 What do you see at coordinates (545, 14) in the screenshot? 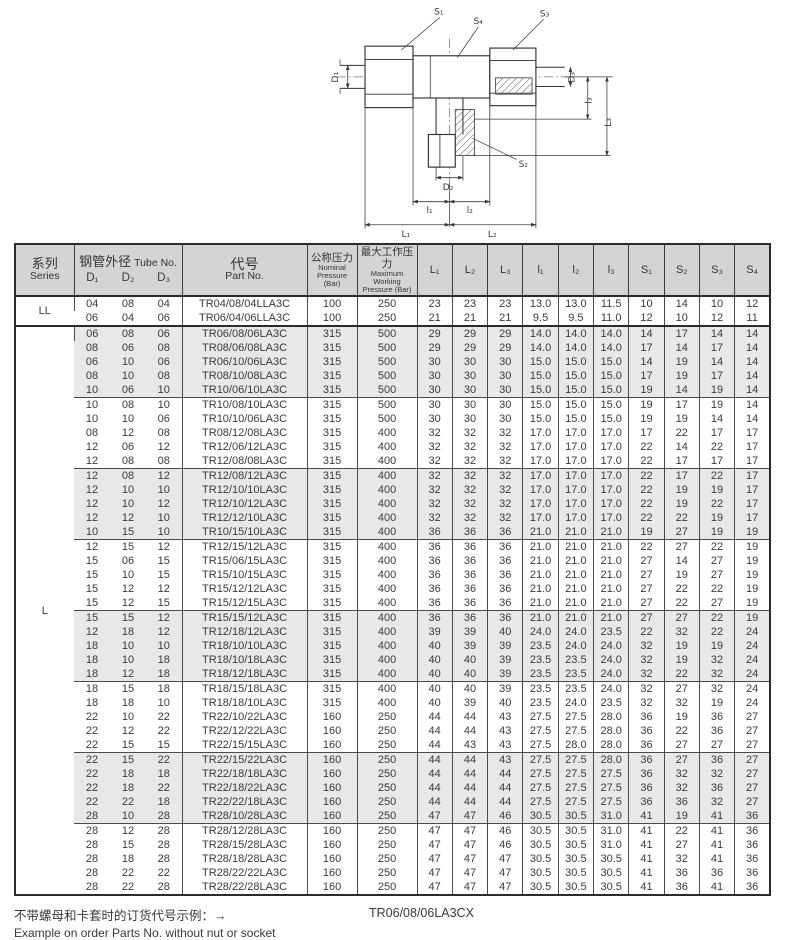
I see `label-s3: S₃` at bounding box center [545, 14].